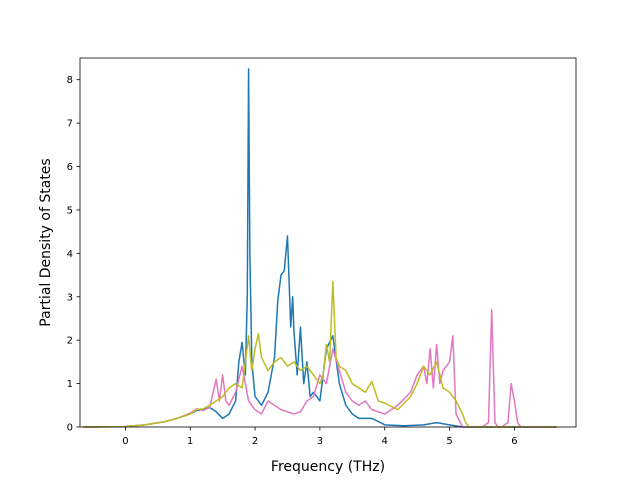 This screenshot has height=480, width=640. I want to click on x-tick-label: 2, so click(255, 441).